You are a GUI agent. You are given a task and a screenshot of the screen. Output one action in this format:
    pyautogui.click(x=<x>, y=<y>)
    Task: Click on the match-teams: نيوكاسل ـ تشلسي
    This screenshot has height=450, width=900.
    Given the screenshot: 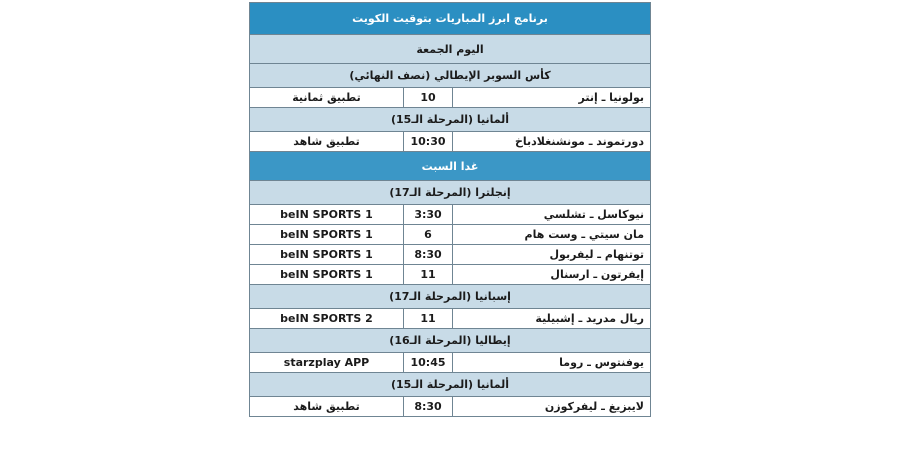 What is the action you would take?
    pyautogui.click(x=551, y=214)
    